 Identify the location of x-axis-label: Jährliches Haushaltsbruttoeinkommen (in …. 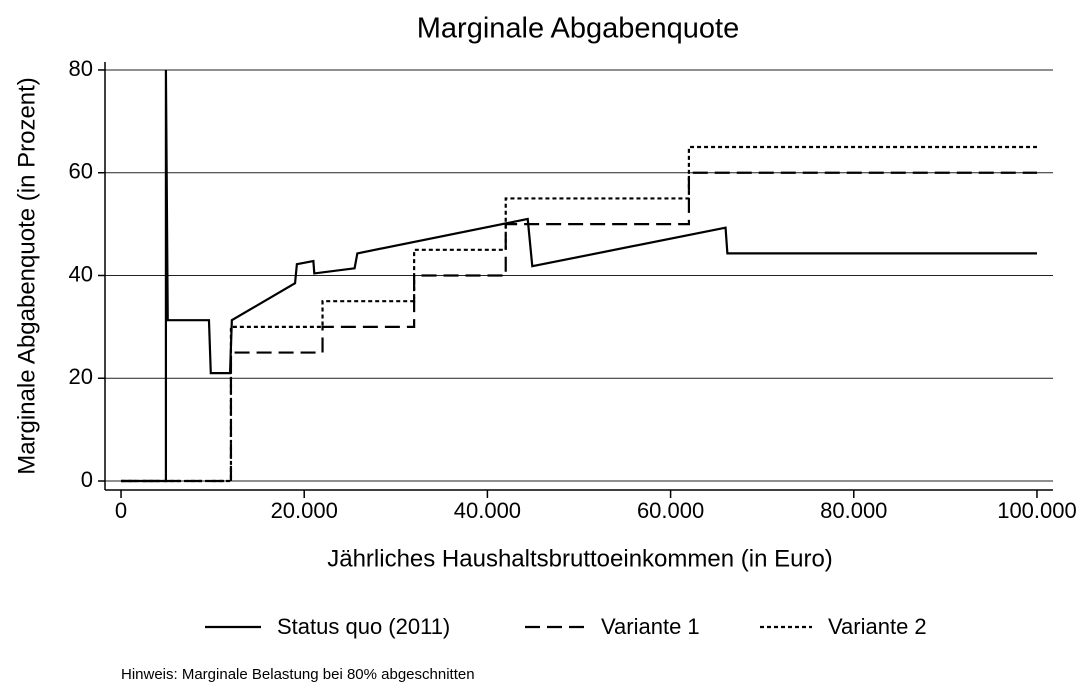
(580, 558).